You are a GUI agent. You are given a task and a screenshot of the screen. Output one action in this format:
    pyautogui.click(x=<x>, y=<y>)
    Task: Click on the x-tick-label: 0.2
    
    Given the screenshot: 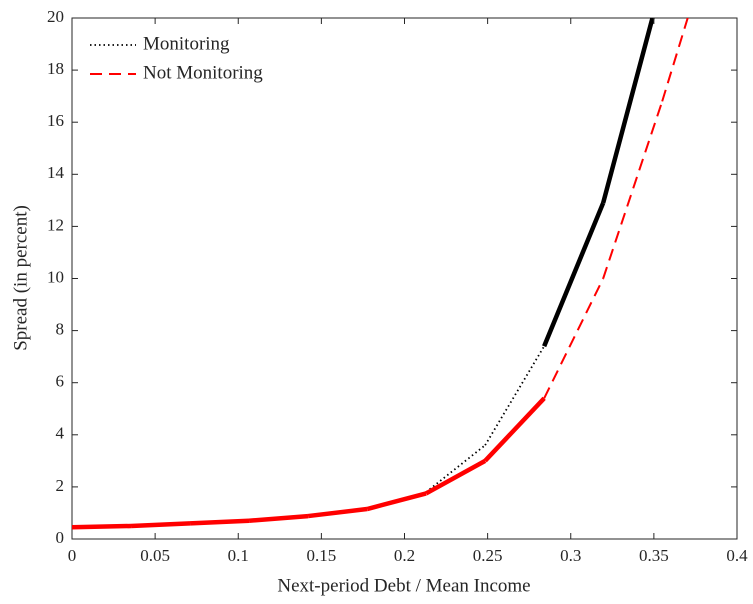 What is the action you would take?
    pyautogui.click(x=404, y=555)
    